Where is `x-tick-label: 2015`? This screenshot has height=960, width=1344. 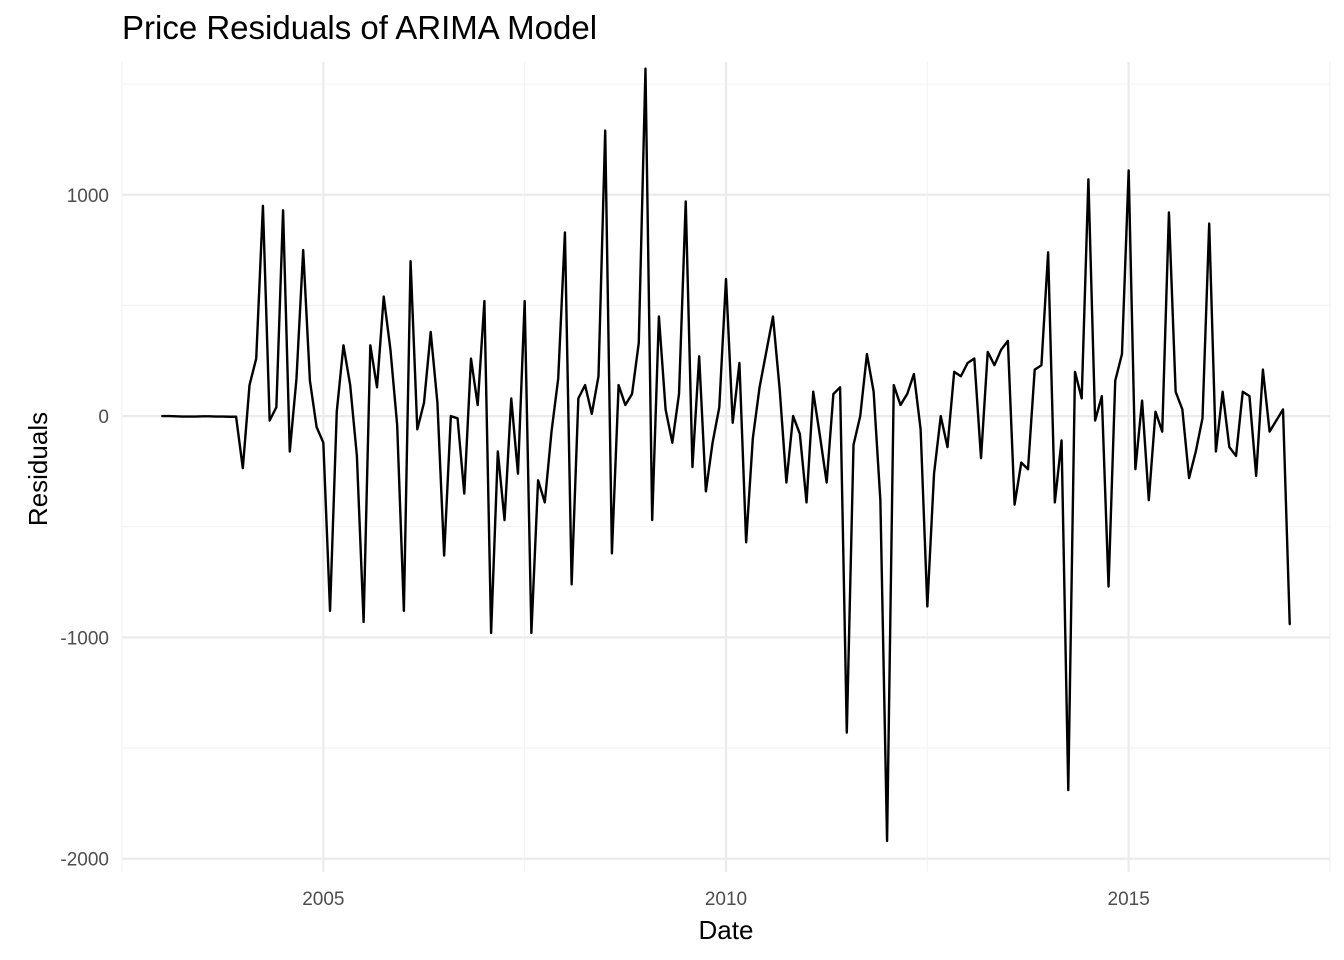
x-tick-label: 2015 is located at coordinates (1129, 899).